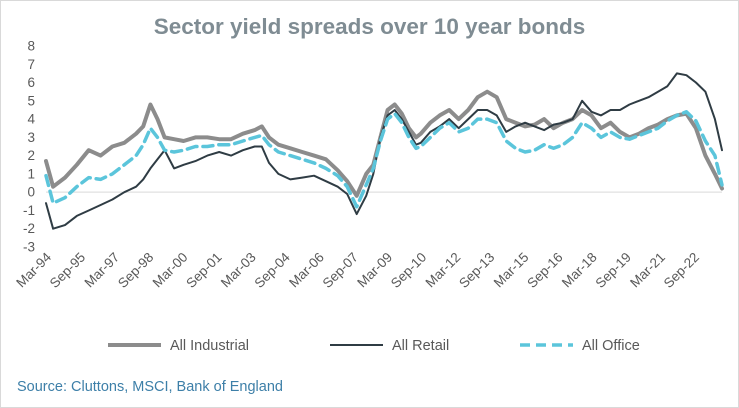 The image size is (739, 408). What do you see at coordinates (135, 270) in the screenshot?
I see `x-tick-label: Sep-98` at bounding box center [135, 270].